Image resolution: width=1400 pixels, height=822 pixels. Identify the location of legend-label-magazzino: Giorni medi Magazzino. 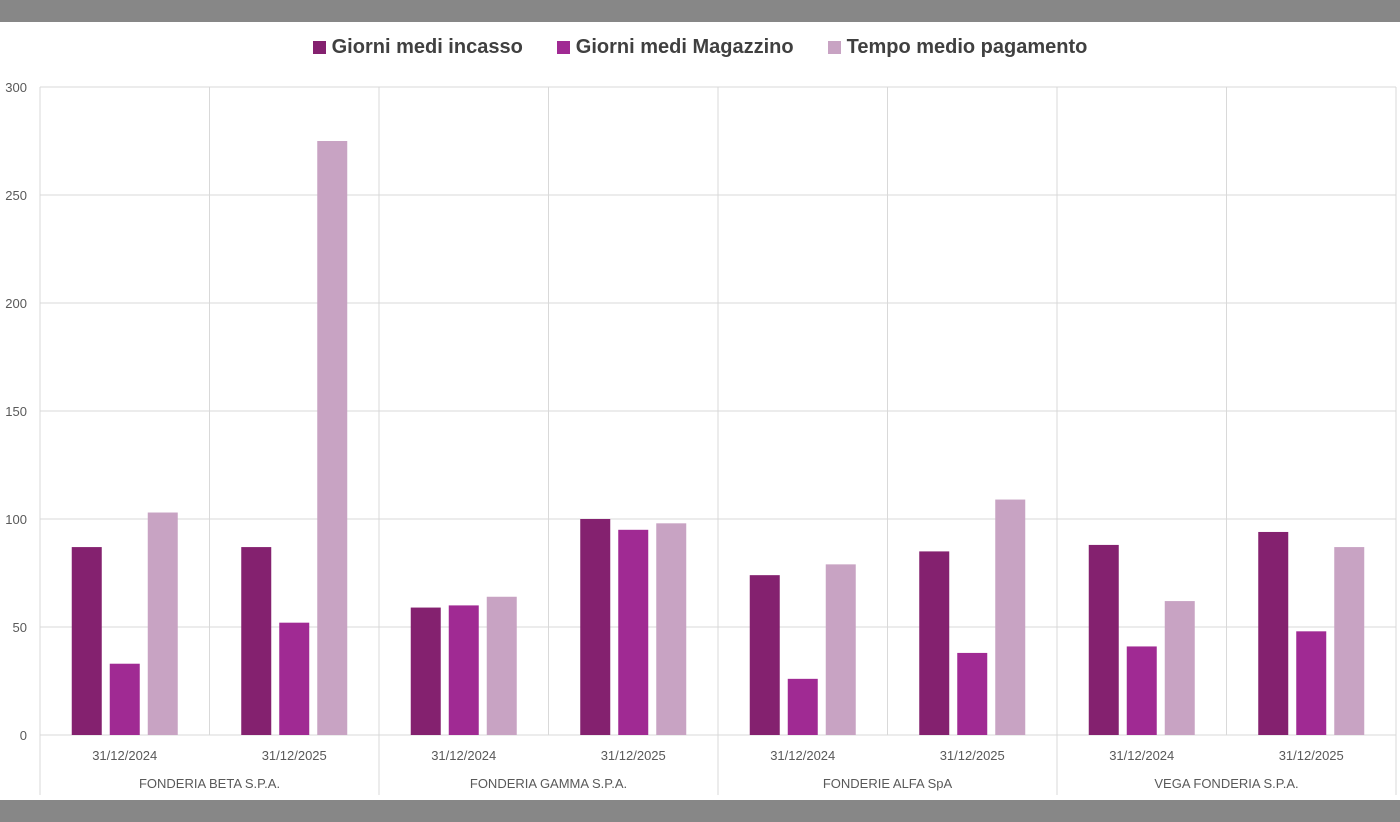
(684, 47).